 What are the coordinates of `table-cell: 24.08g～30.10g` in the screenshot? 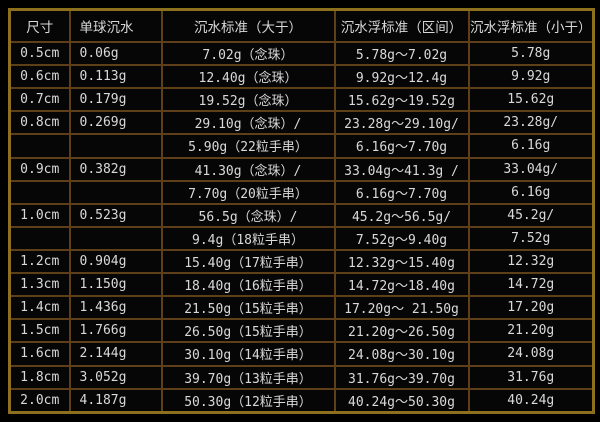 It's located at (401, 354).